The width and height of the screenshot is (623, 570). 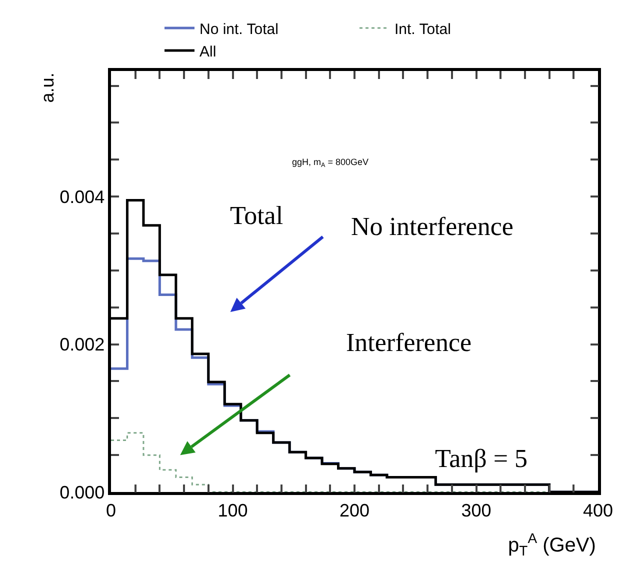 What do you see at coordinates (552, 544) in the screenshot?
I see `x-axis-title: p$_{T}$$^{A}$ (GeV)` at bounding box center [552, 544].